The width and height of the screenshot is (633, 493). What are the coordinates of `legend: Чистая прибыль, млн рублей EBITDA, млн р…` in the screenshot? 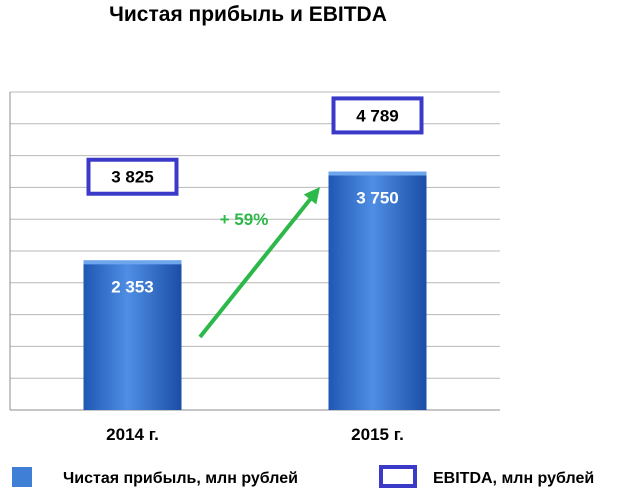 It's located at (303, 476).